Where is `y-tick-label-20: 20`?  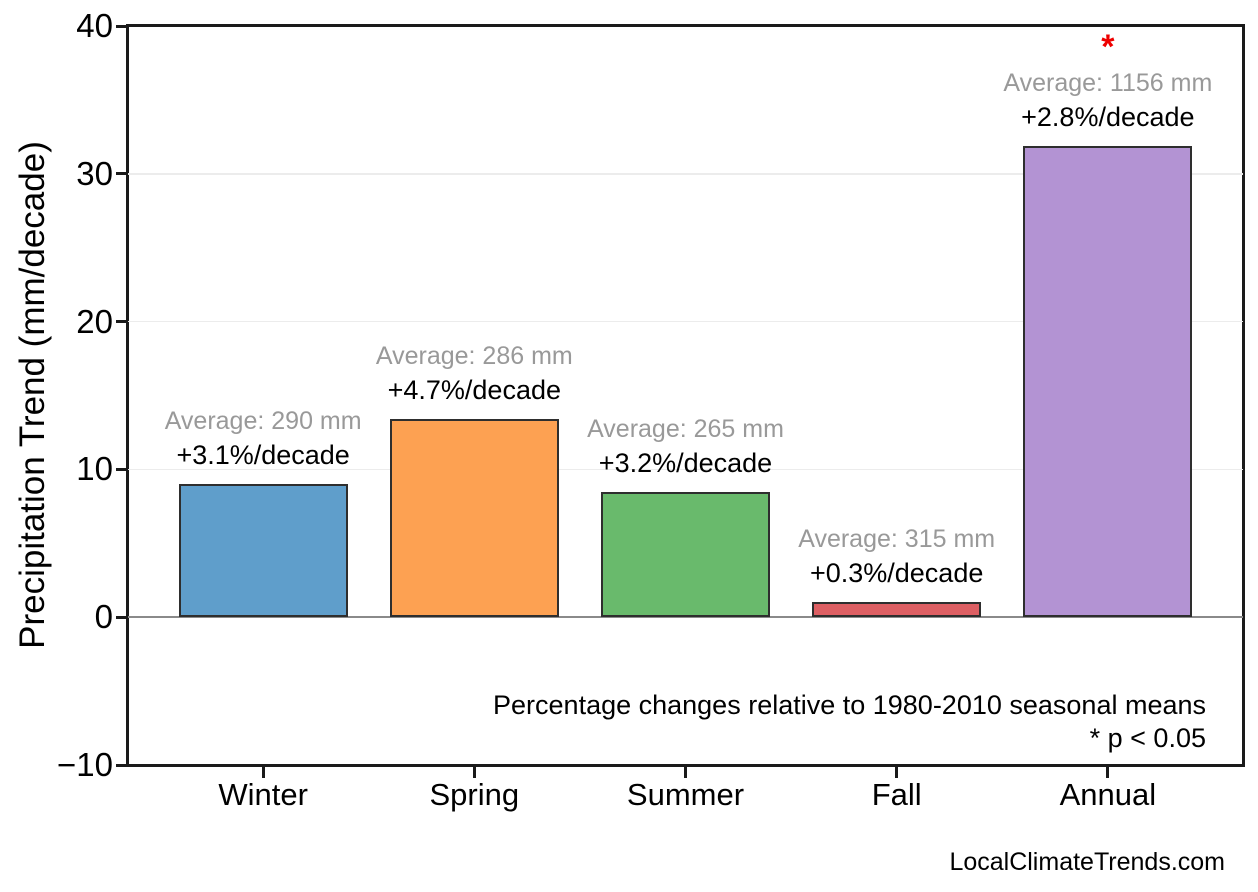
y-tick-label-20: 20 is located at coordinates (94, 321).